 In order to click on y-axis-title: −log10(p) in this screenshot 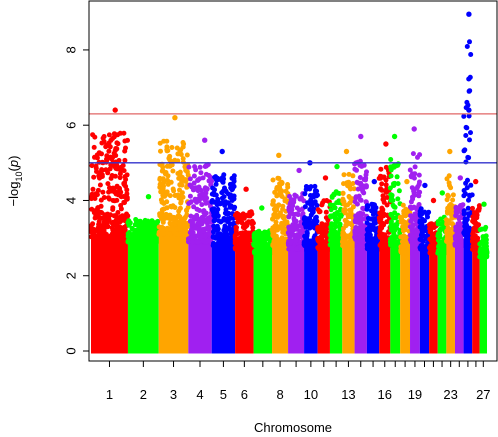, I will do `click(15, 181)`.